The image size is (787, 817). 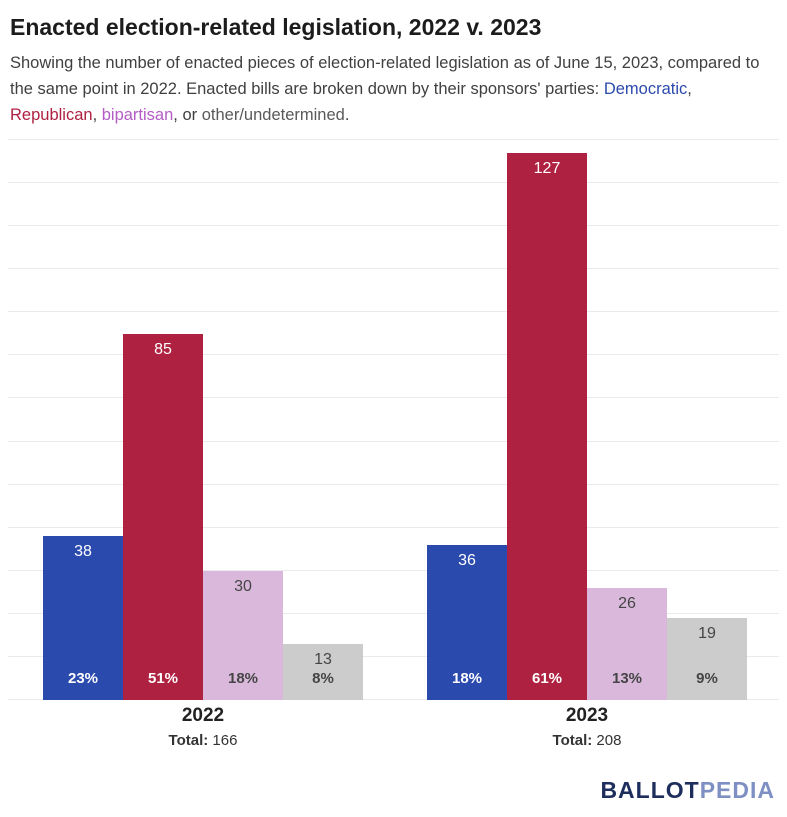 What do you see at coordinates (707, 659) in the screenshot?
I see `bar-other-undetermined-2023: 19 9%` at bounding box center [707, 659].